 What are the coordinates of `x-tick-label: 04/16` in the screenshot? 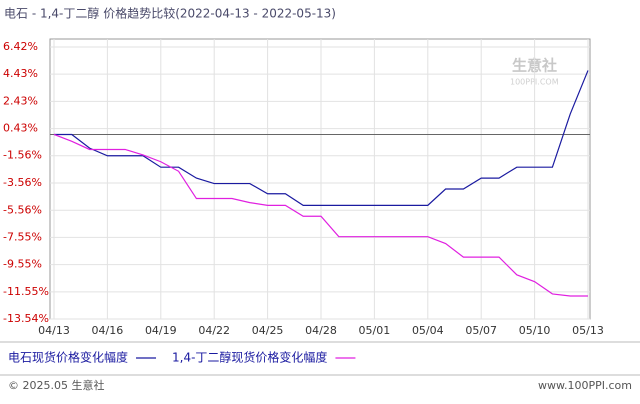 It's located at (108, 330).